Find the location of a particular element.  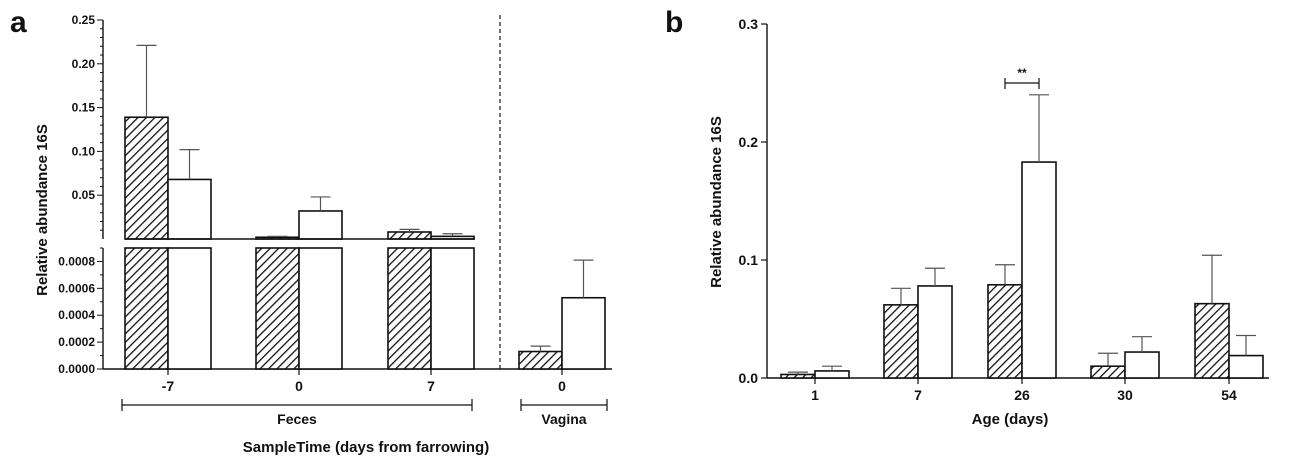

upper-y-tick-label: 0.05 is located at coordinates (84, 195).